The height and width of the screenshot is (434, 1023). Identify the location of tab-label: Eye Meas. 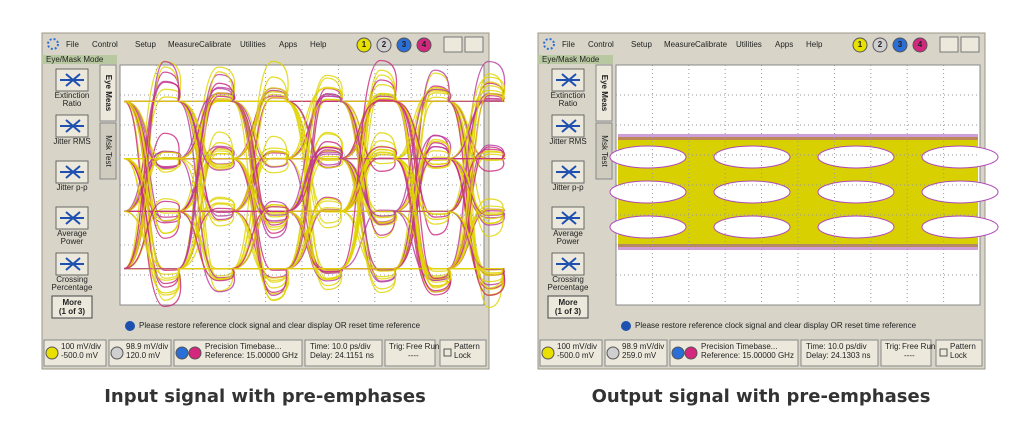
(604, 93).